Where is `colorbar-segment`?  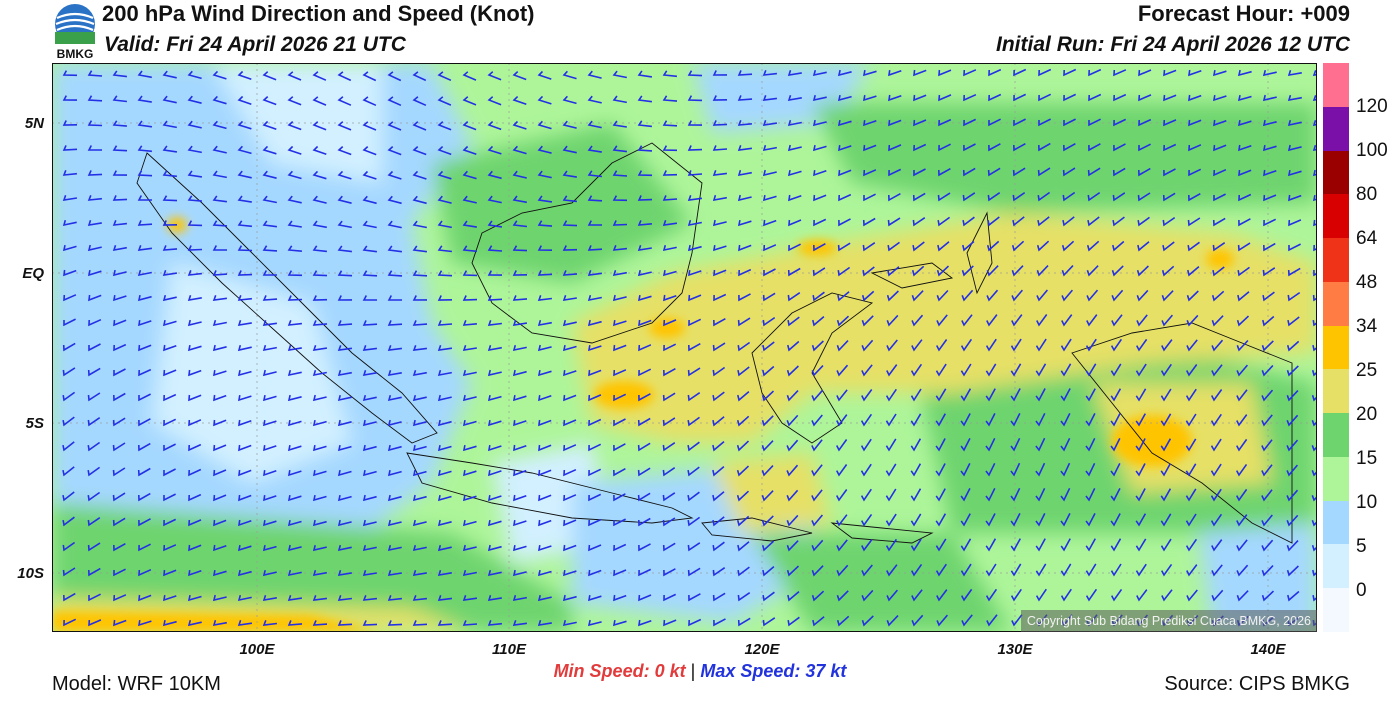
colorbar-segment is located at coordinates (1336, 216).